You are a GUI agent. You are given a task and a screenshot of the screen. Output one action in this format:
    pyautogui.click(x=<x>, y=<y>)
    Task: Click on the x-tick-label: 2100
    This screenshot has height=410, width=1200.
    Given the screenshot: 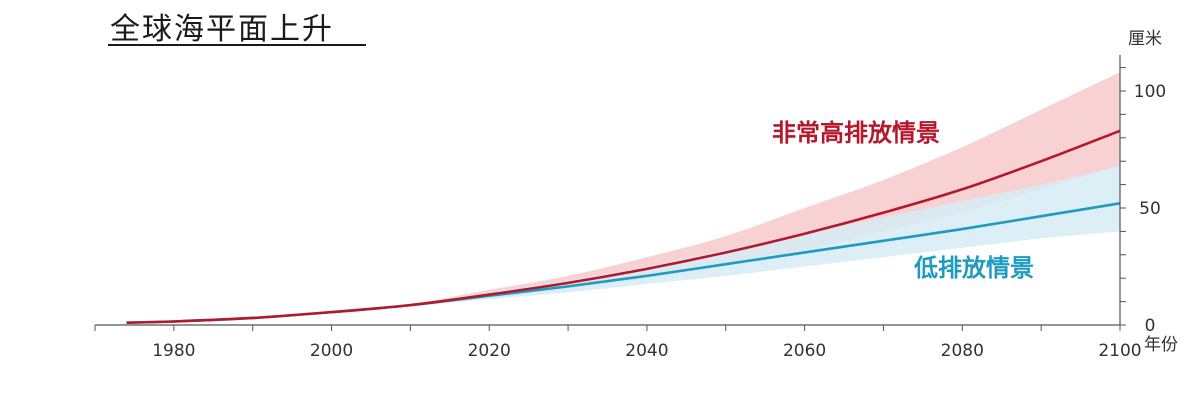 What is the action you would take?
    pyautogui.click(x=1119, y=351)
    